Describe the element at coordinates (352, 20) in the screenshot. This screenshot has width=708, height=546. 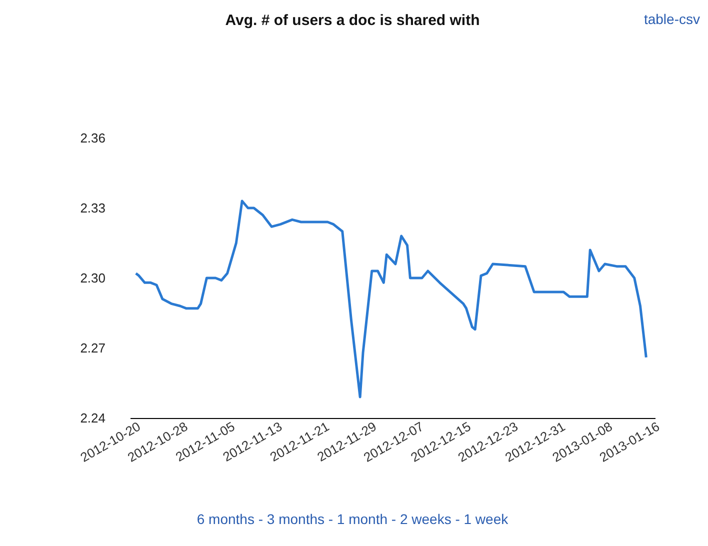
I see `chart-title: Avg. # of users a doc is shared with` at that location.